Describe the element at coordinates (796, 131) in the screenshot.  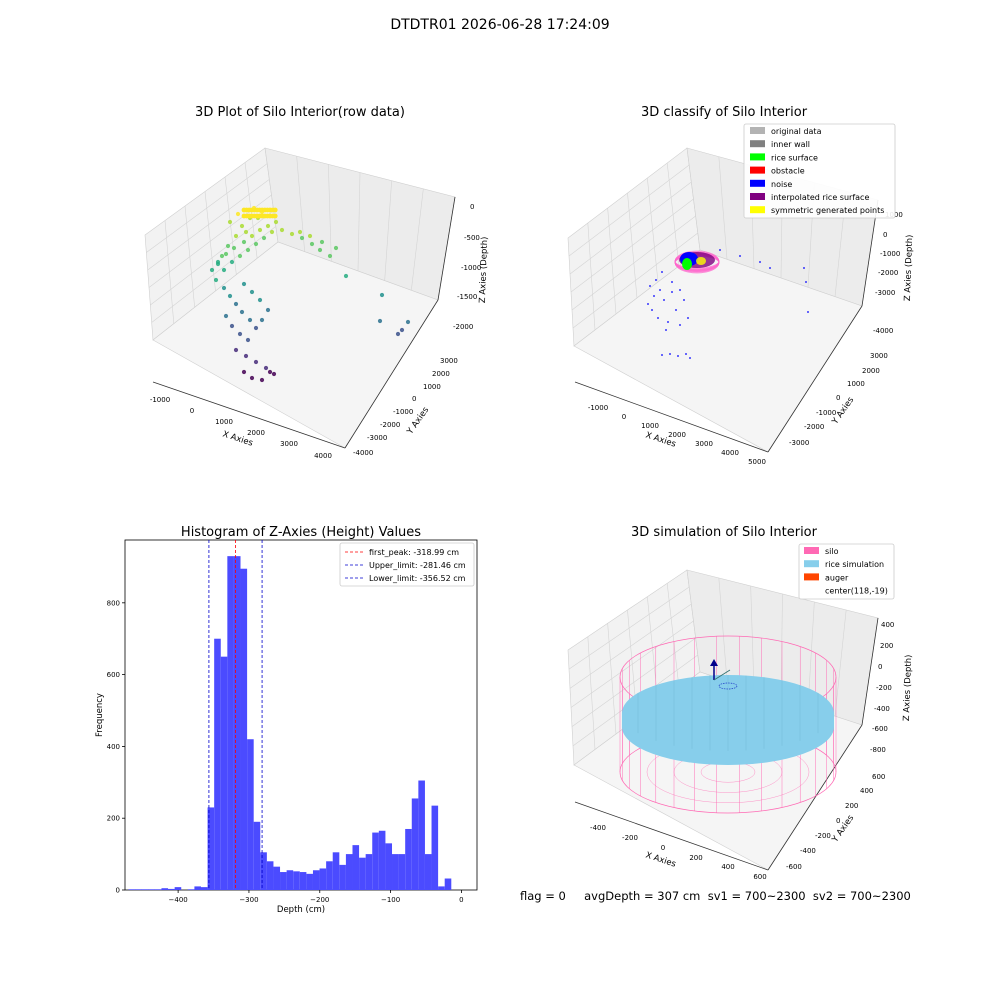
I see `legend-label: original data` at that location.